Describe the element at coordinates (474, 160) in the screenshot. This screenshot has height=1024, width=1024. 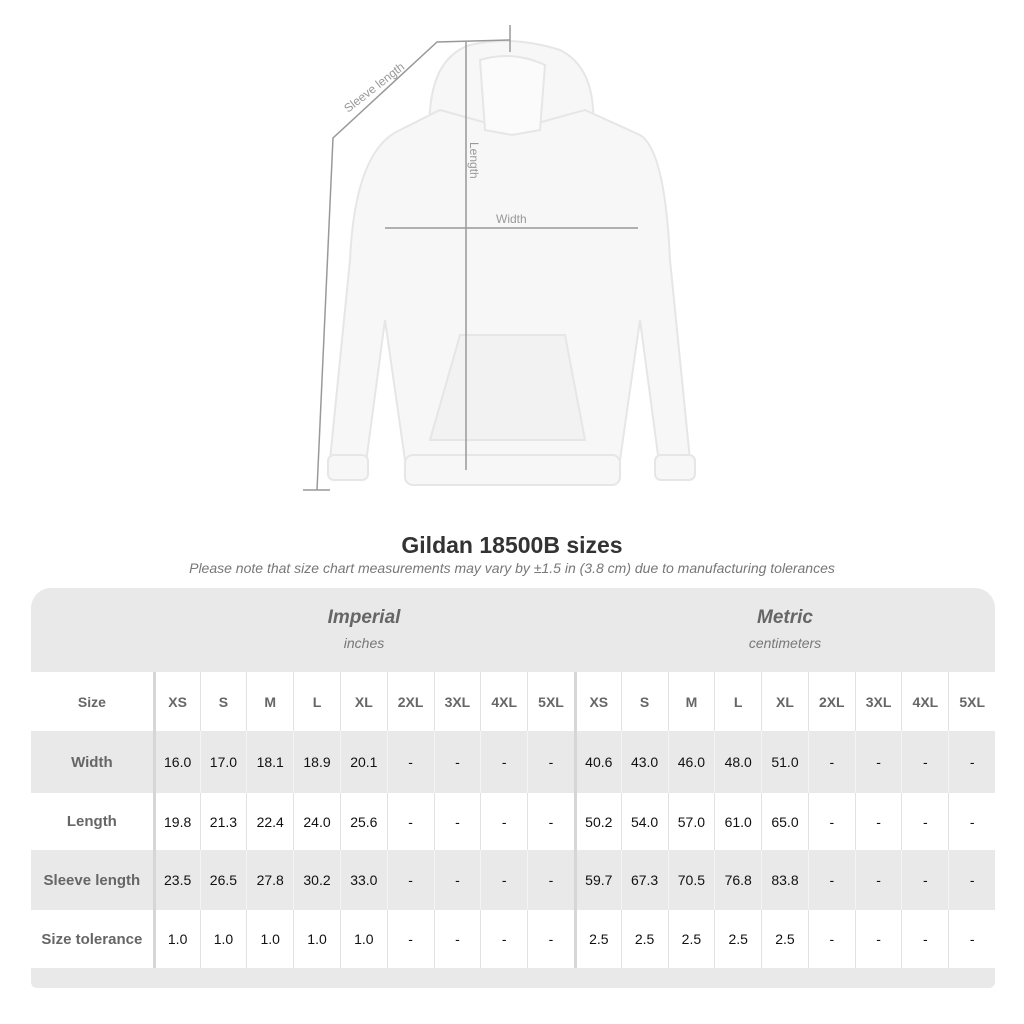
I see `length-label: Length` at that location.